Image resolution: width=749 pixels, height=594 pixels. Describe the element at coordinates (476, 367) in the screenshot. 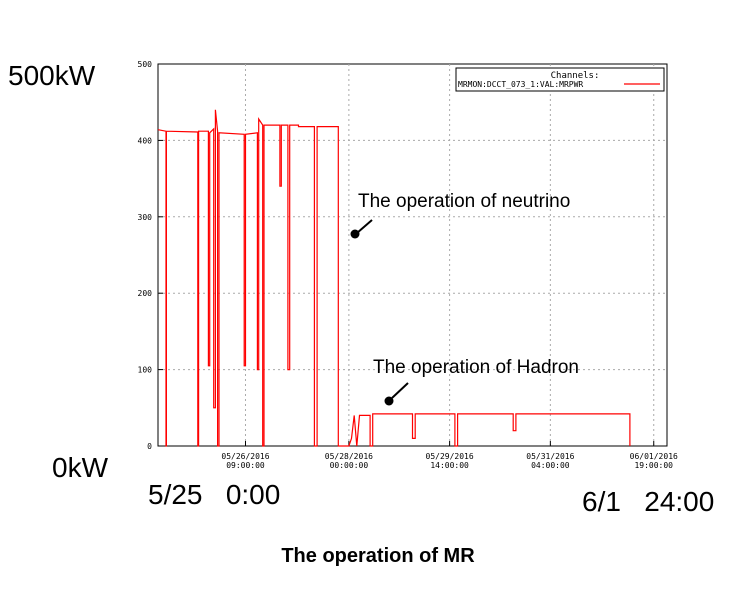

I see `annotation-hadron-text: The operation of Hadron` at that location.